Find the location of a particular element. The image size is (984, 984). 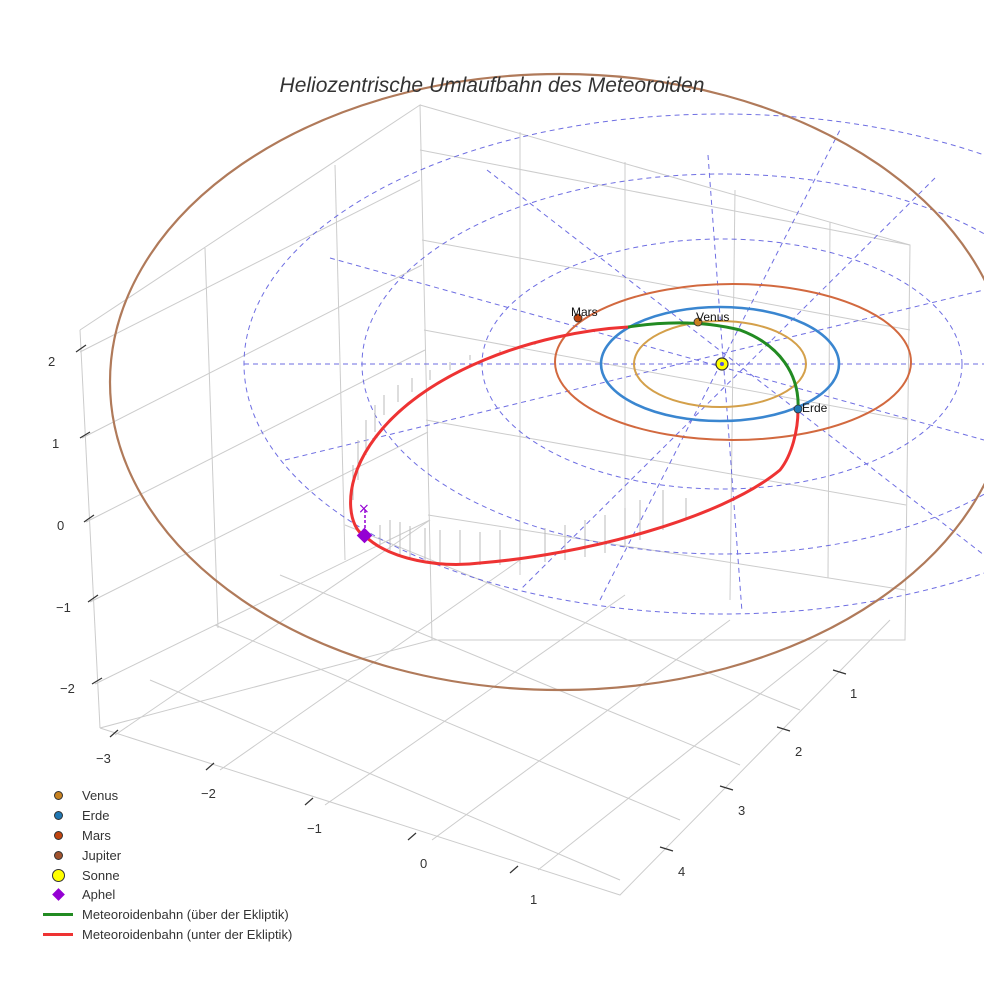

z-tick-neg1: −1 is located at coordinates (63, 607).